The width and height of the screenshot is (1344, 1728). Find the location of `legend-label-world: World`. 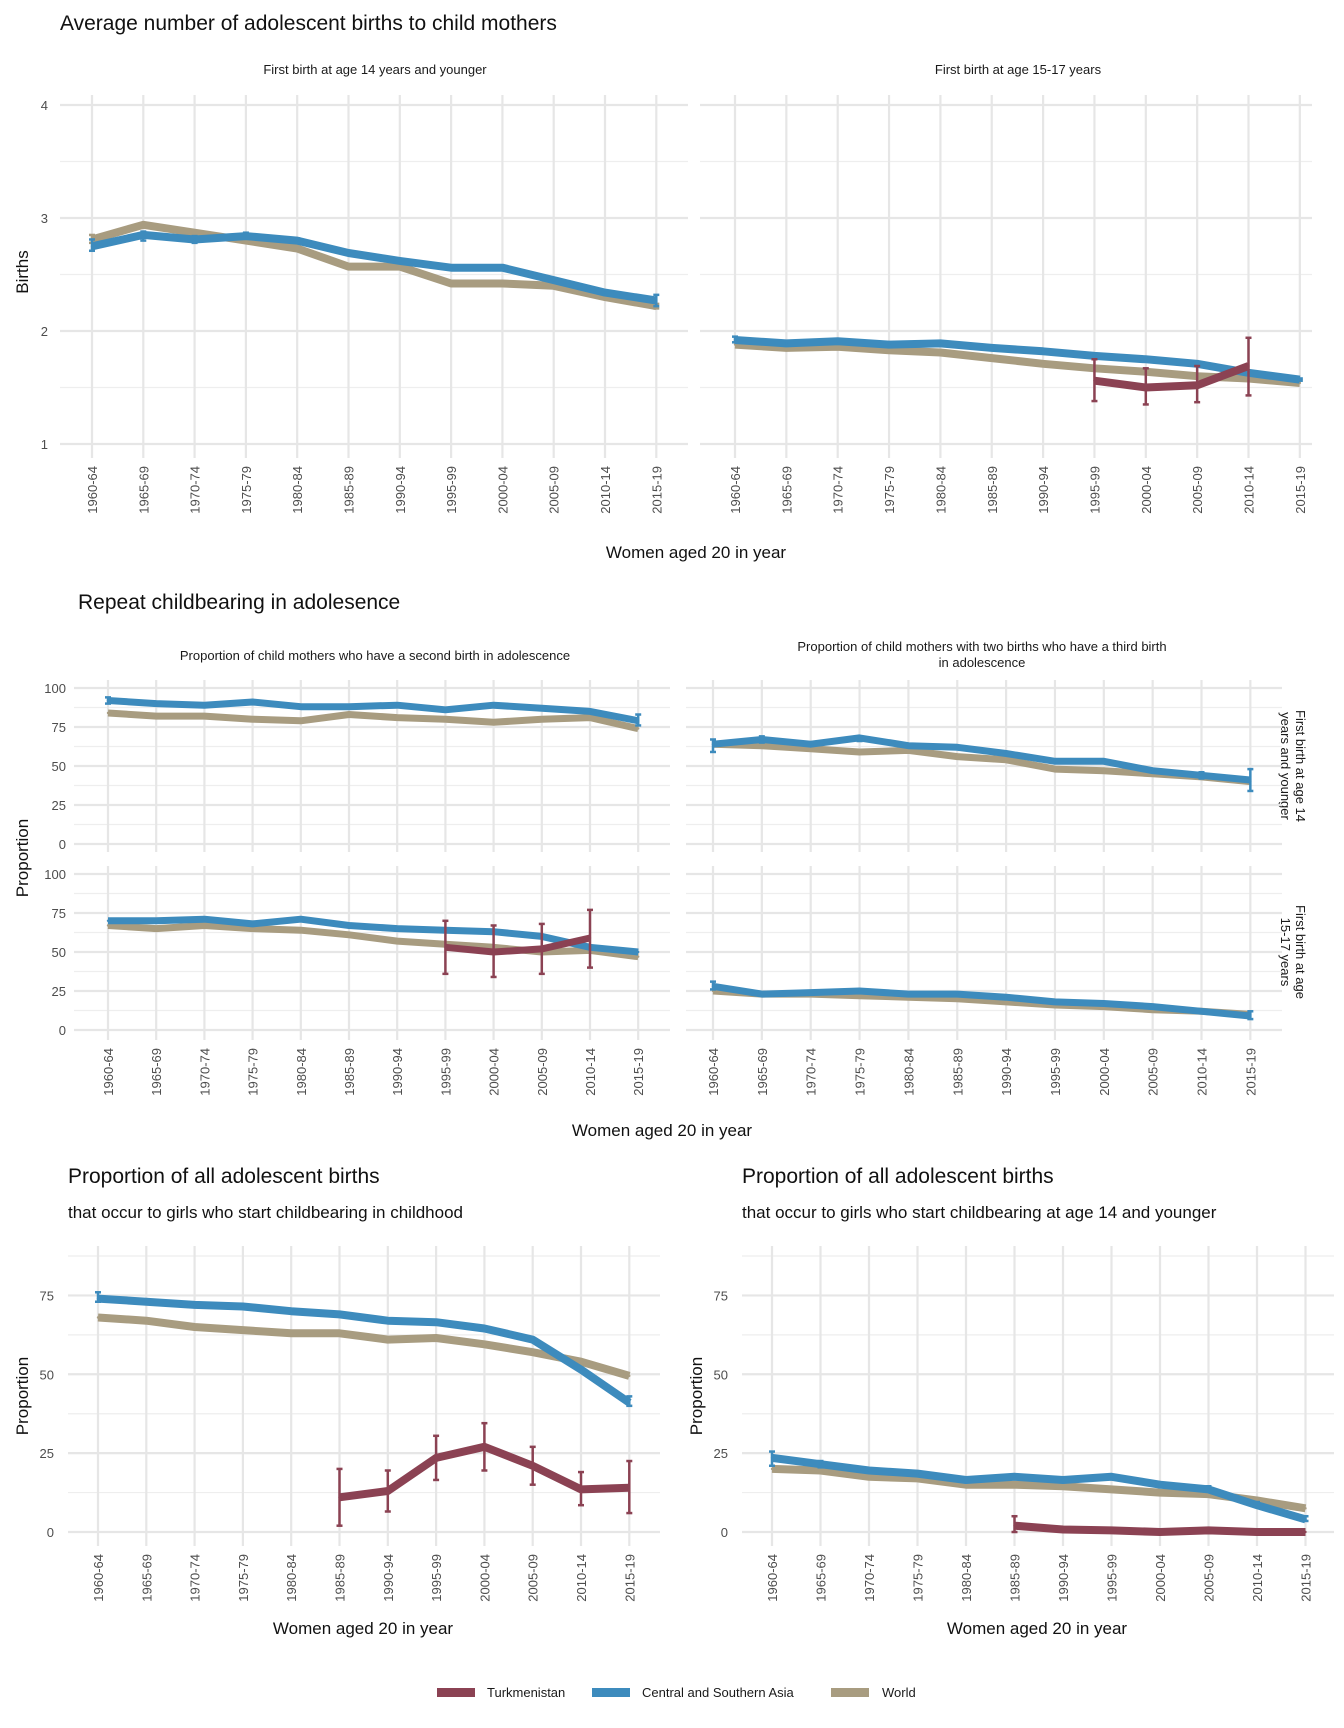

legend-label-world: World is located at coordinates (899, 1692).